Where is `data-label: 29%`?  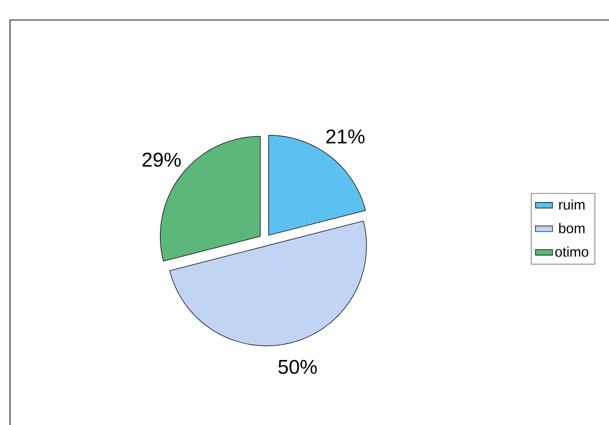
data-label: 29% is located at coordinates (161, 159).